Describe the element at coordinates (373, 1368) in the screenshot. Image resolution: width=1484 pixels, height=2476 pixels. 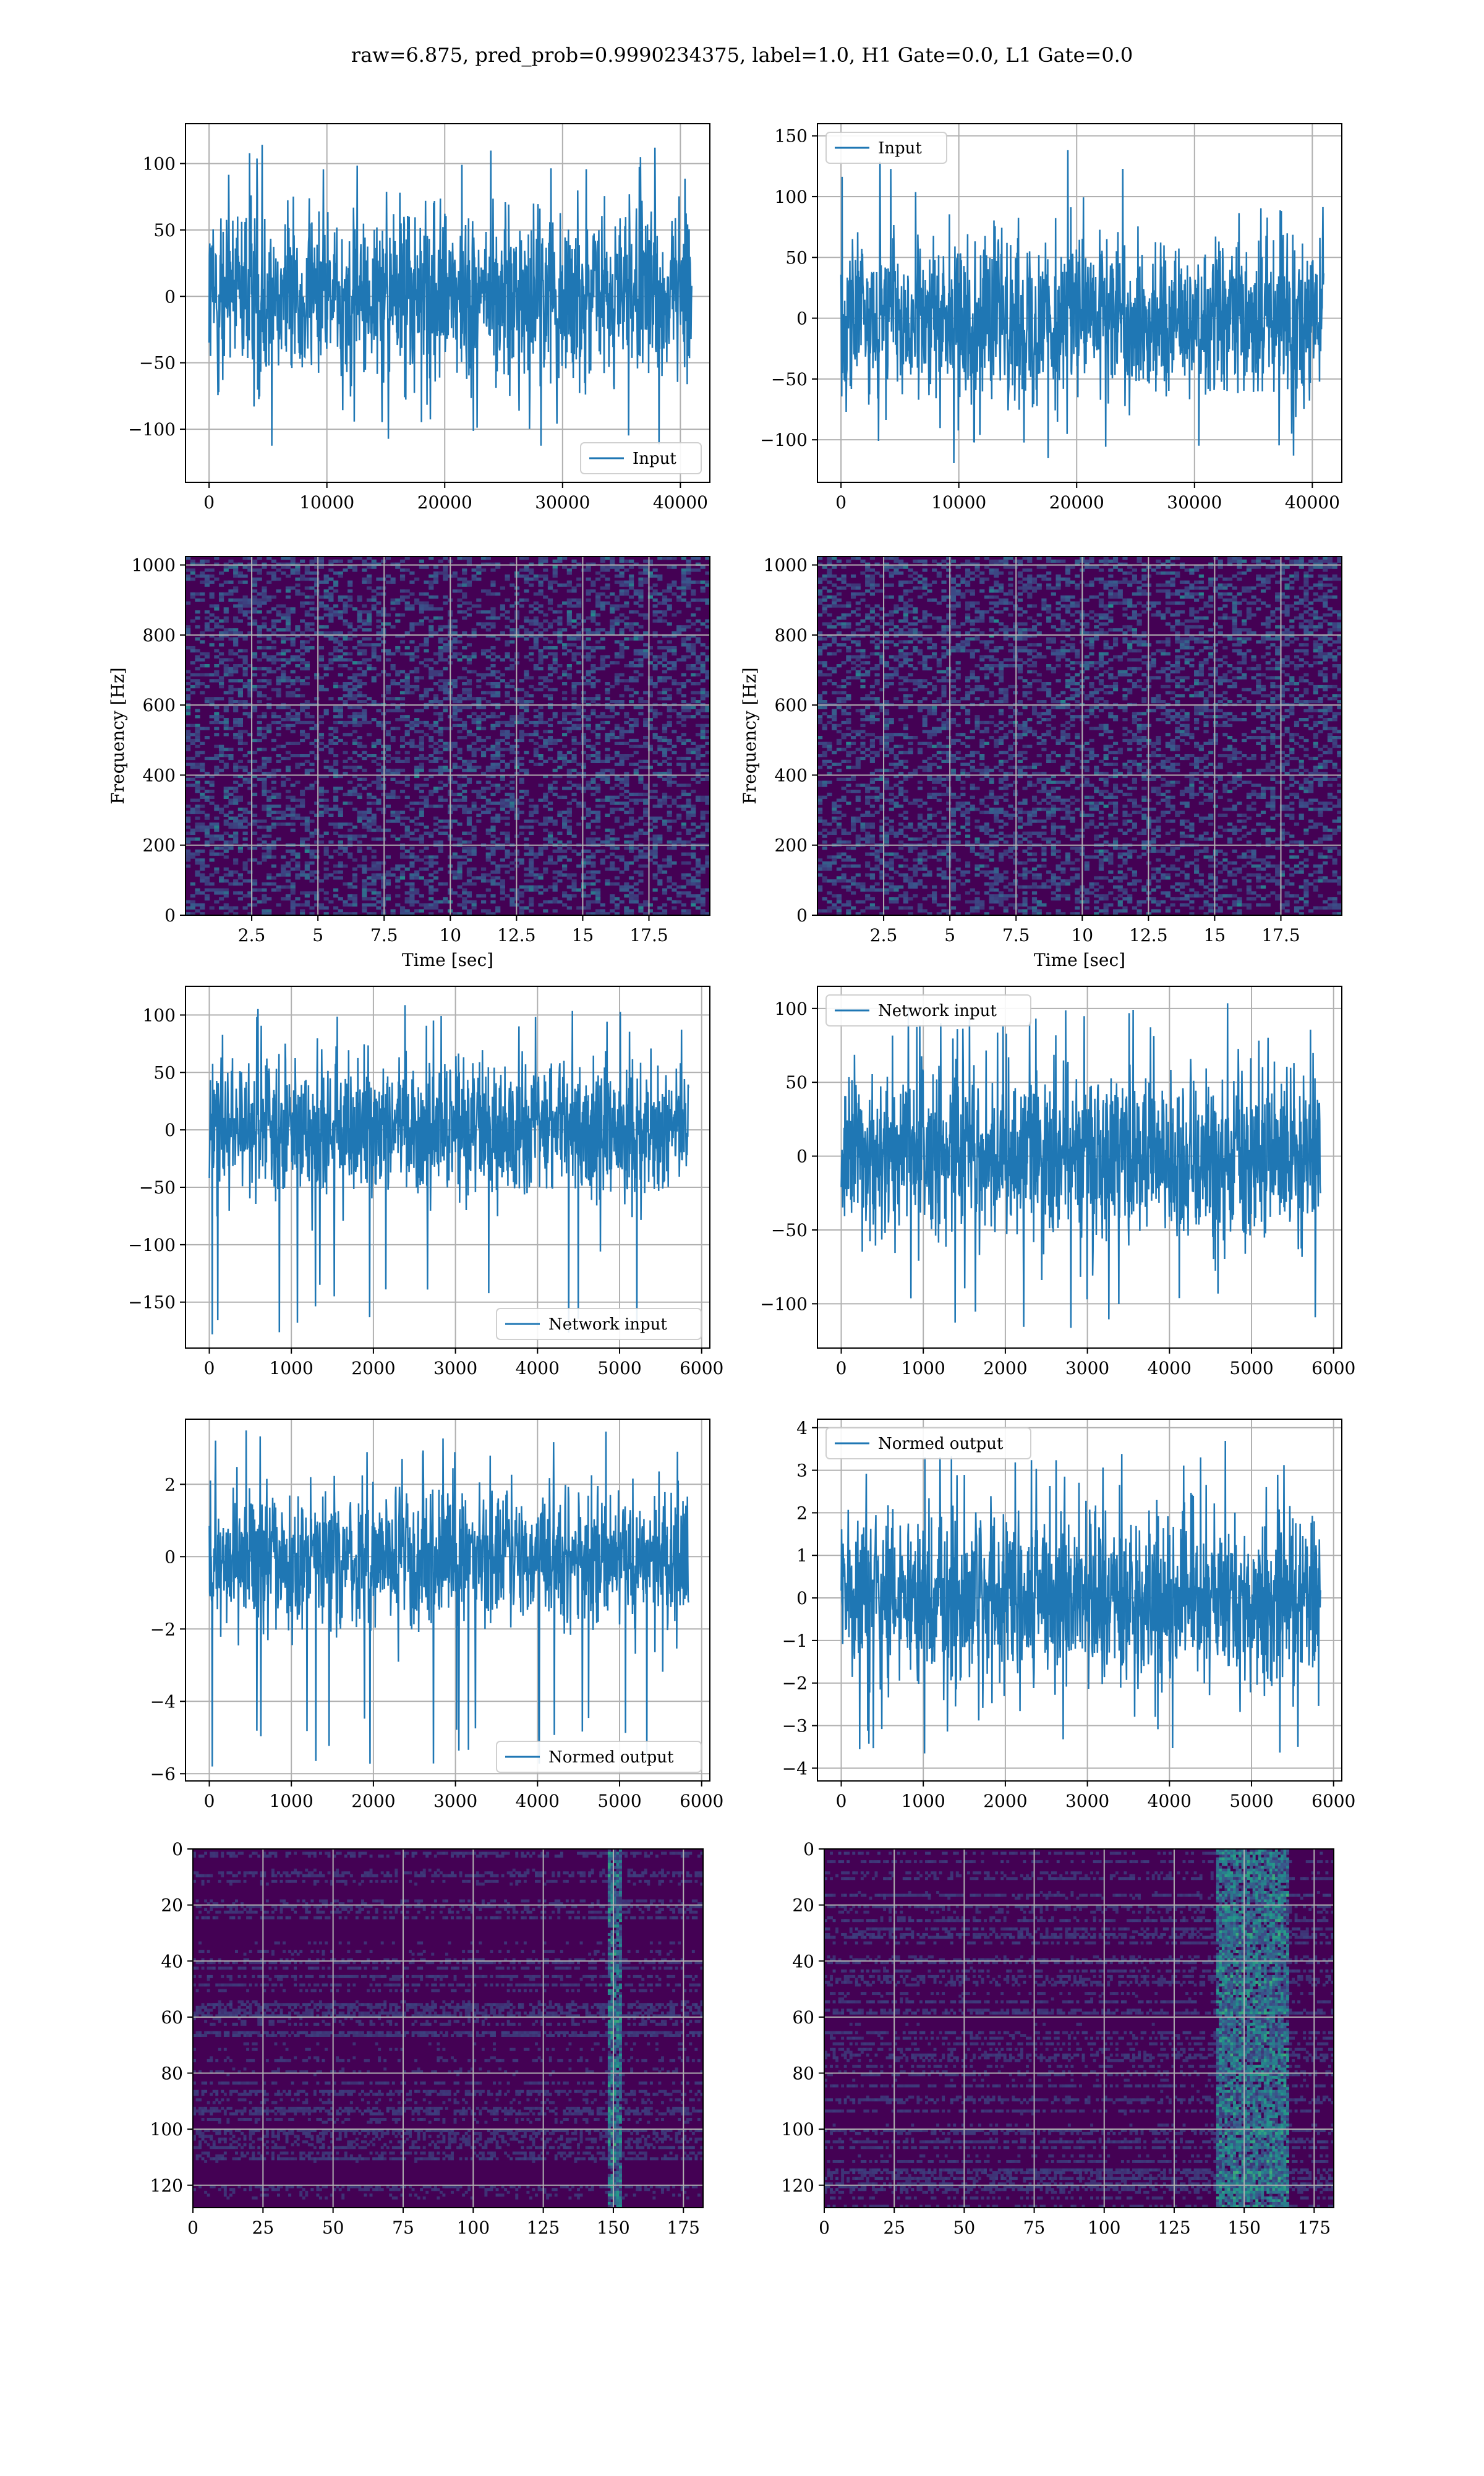
I see `h1-network-input-xtick-label: 2000` at that location.